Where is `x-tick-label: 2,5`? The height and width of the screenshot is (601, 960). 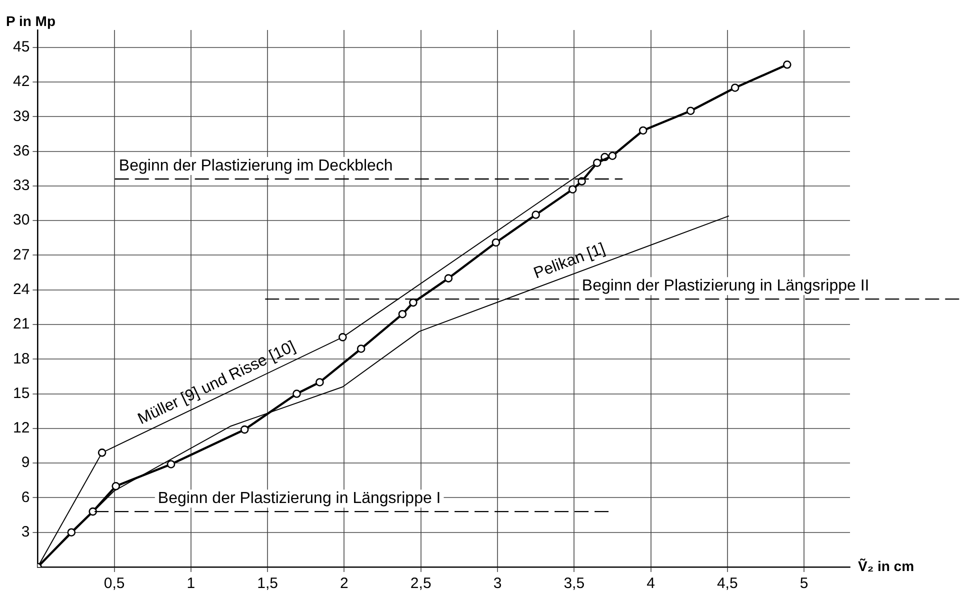 x-tick-label: 2,5 is located at coordinates (421, 583).